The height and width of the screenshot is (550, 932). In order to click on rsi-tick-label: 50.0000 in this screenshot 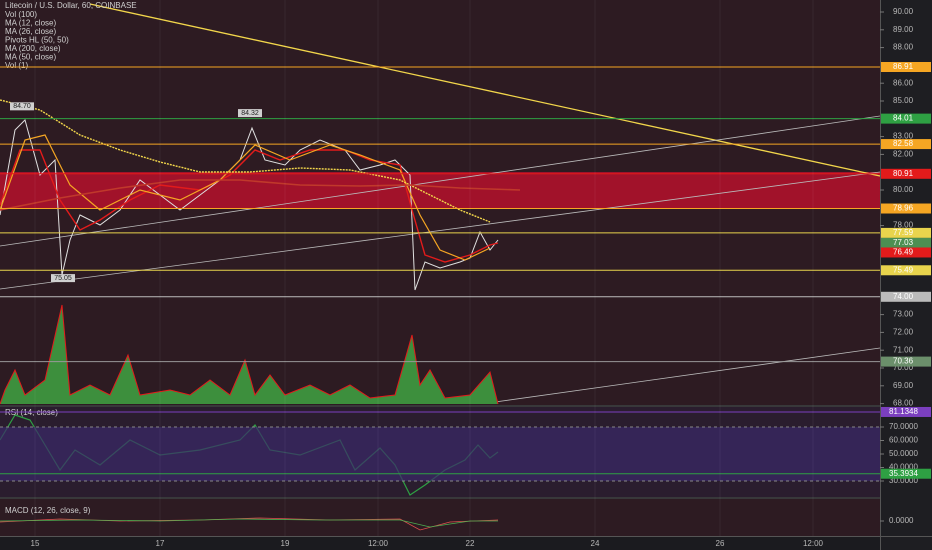, I will do `click(903, 453)`.